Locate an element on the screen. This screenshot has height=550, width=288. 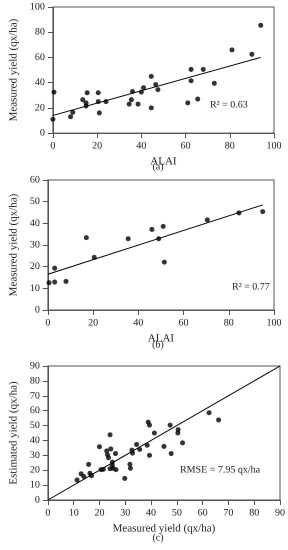
x-tick-label: 50 is located at coordinates (177, 513).